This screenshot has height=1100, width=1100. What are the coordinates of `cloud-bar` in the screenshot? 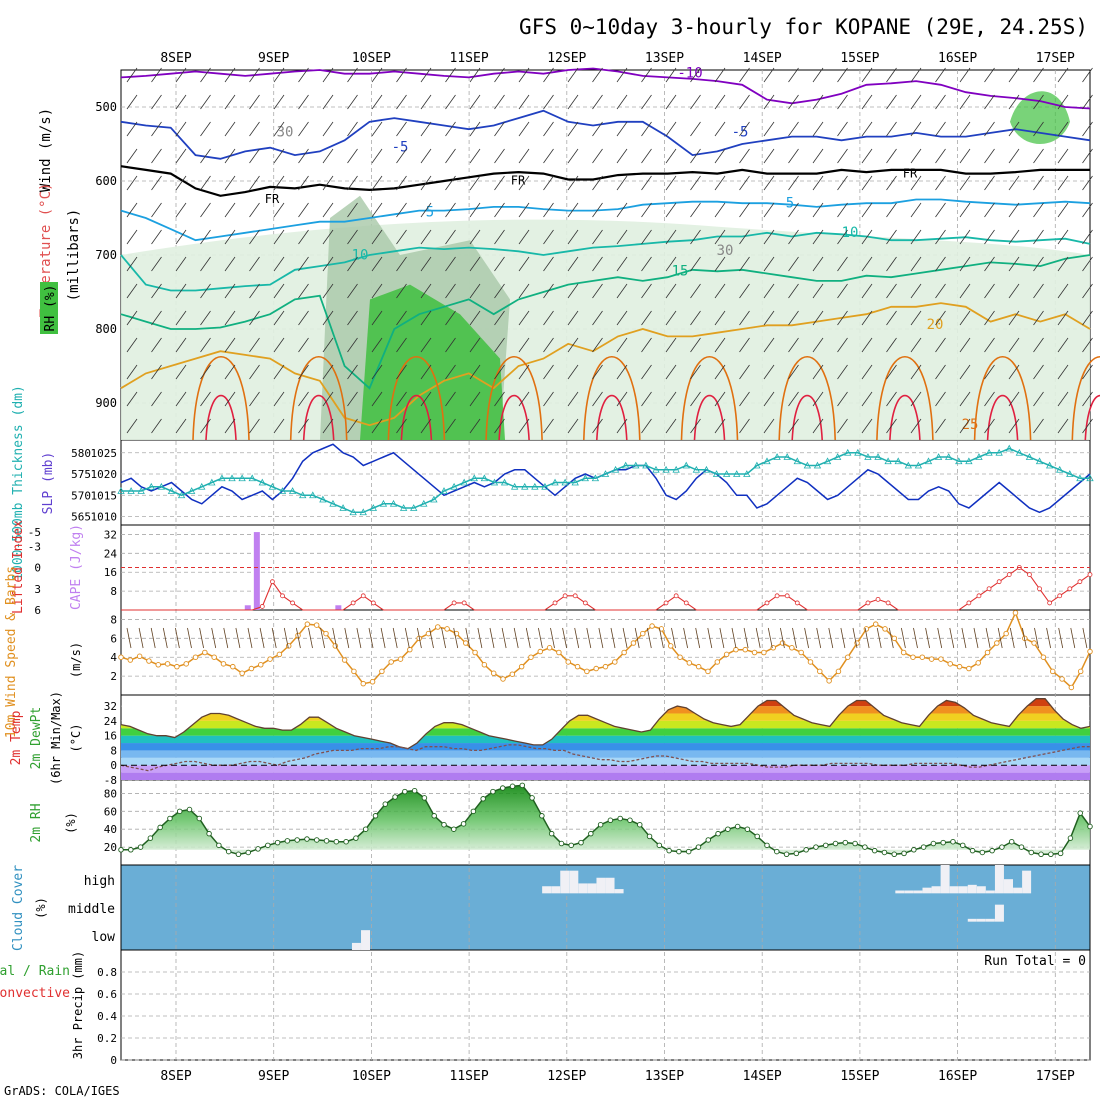 It's located at (981, 890).